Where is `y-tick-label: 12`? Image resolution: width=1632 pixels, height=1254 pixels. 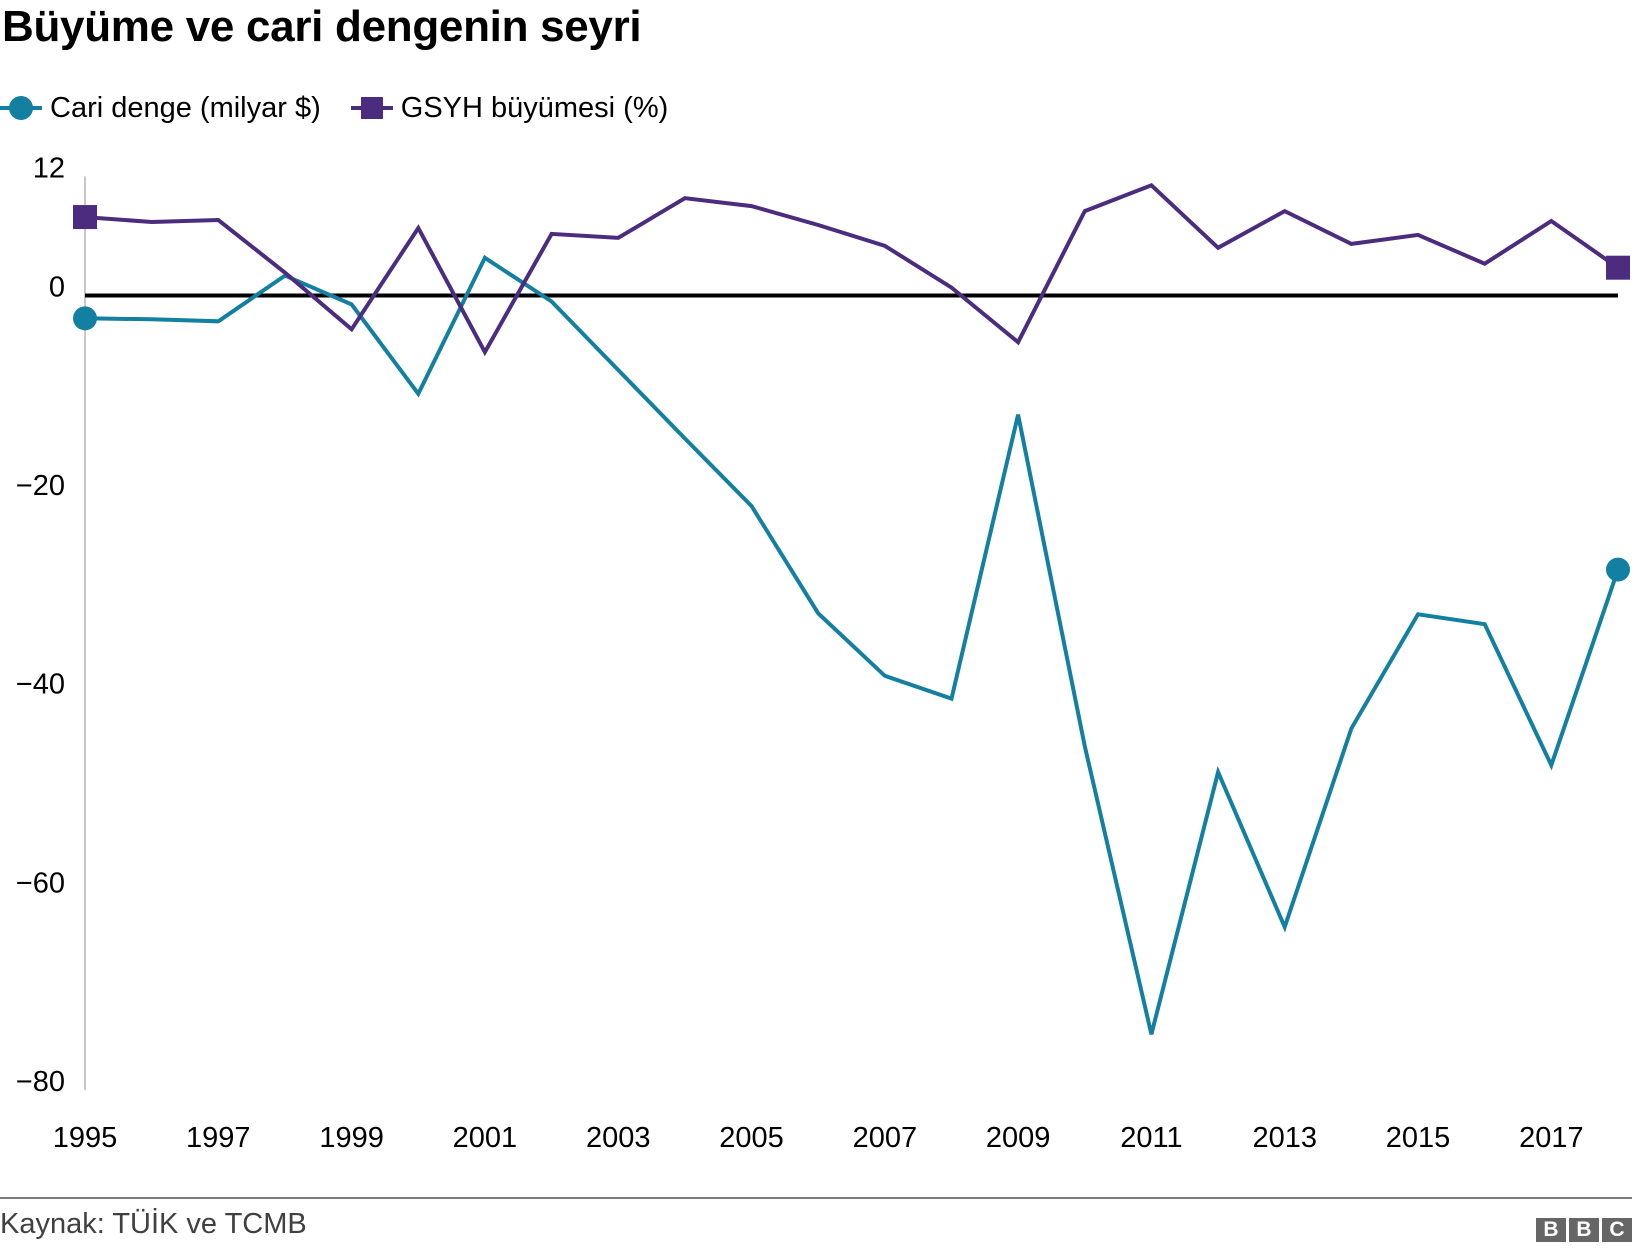 y-tick-label: 12 is located at coordinates (49, 168).